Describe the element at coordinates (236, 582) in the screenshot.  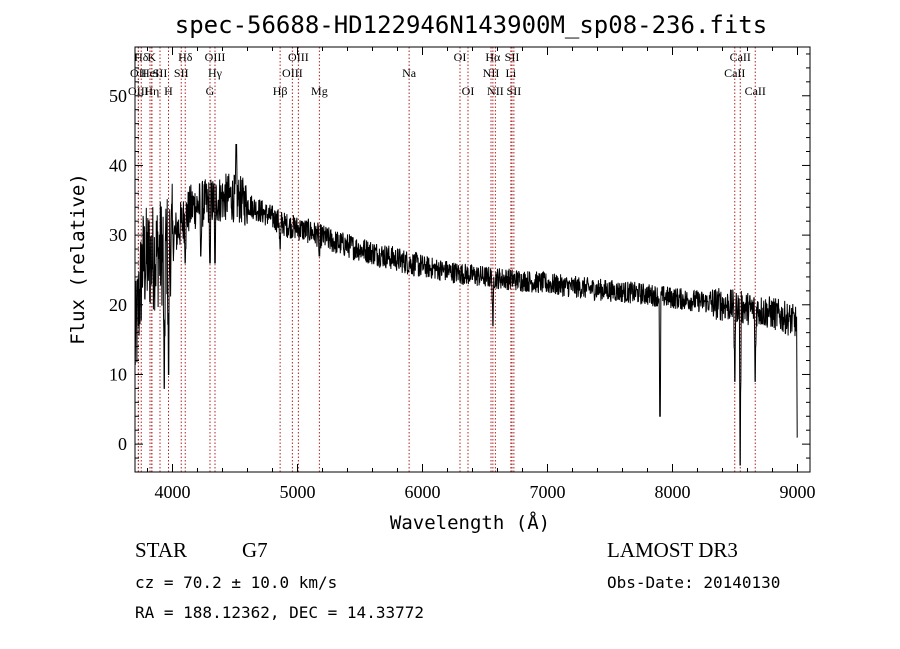
I see `redshift-value: cz = 70.2 ± 10.0 km/s` at that location.